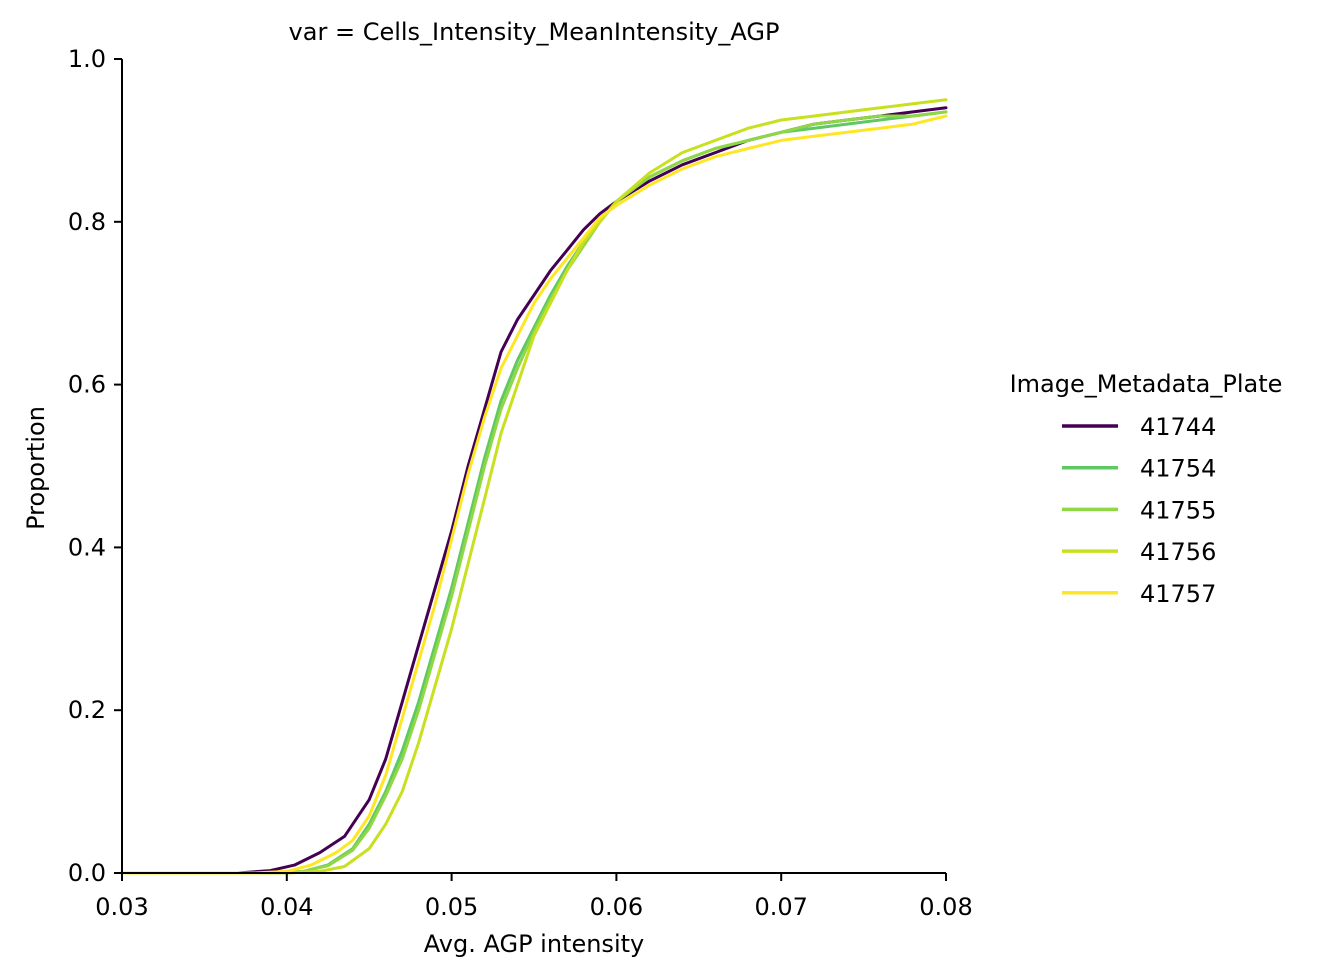  Describe the element at coordinates (87, 710) in the screenshot. I see `y-tick-label: 0.2` at that location.